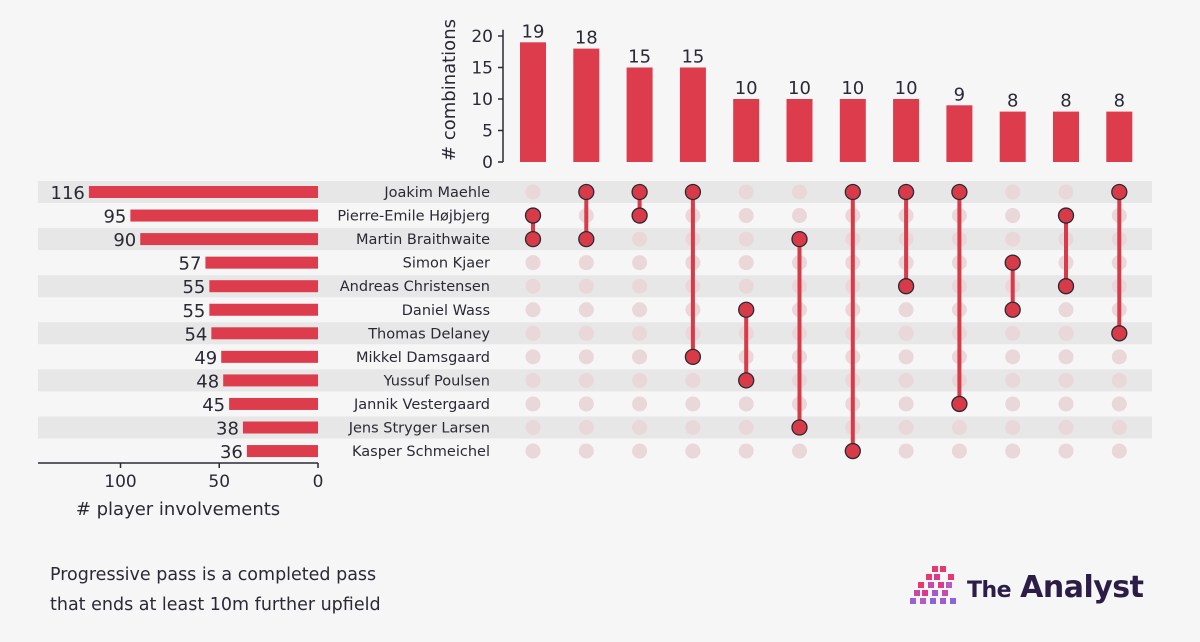 This screenshot has width=1200, height=642. What do you see at coordinates (124, 240) in the screenshot?
I see `involvement-value-label: 90` at bounding box center [124, 240].